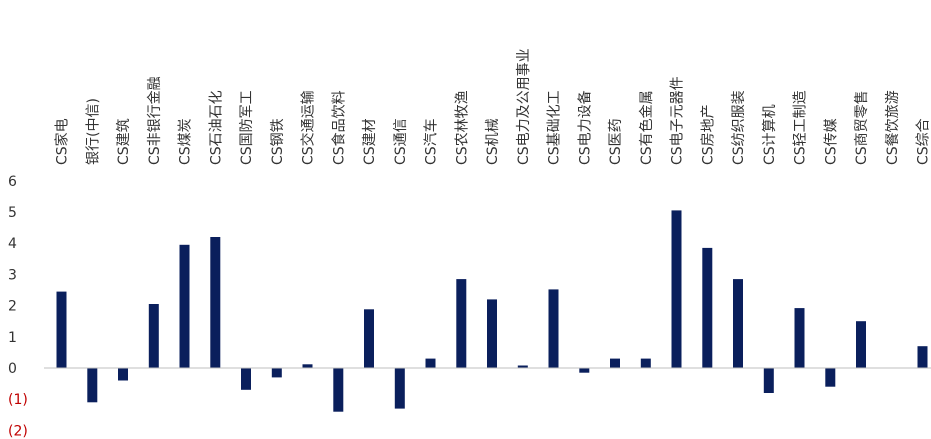 The image size is (931, 439). I want to click on category-label: CS医药, so click(616, 141).